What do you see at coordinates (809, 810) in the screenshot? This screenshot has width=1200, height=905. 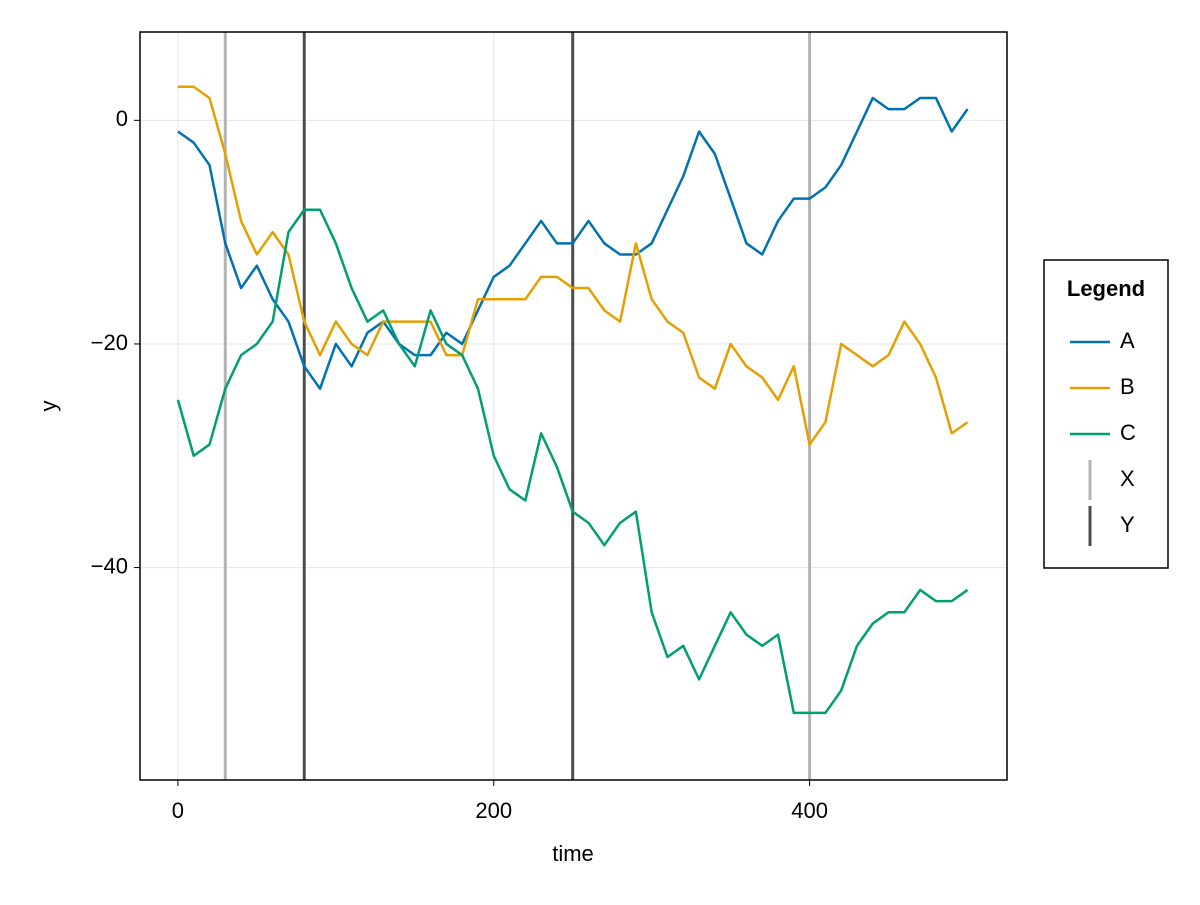 I see `x-tick-label: 400` at bounding box center [809, 810].